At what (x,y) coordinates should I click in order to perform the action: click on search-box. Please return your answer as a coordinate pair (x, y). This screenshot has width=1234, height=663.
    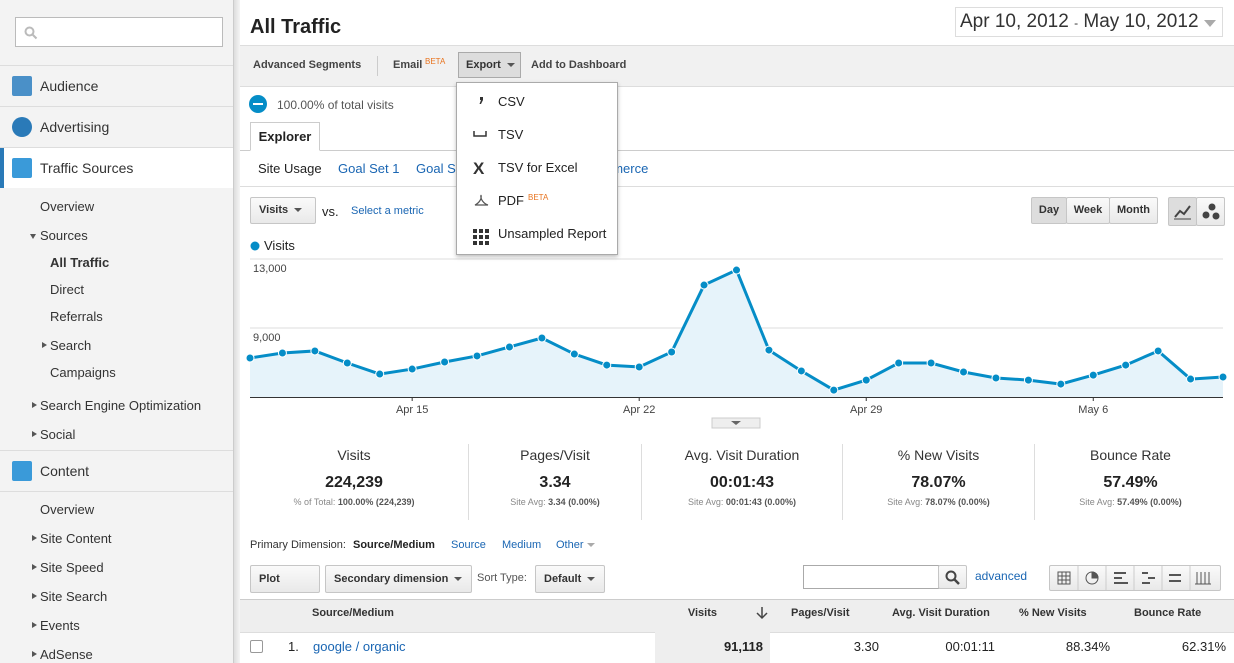
    Looking at the image, I should click on (119, 32).